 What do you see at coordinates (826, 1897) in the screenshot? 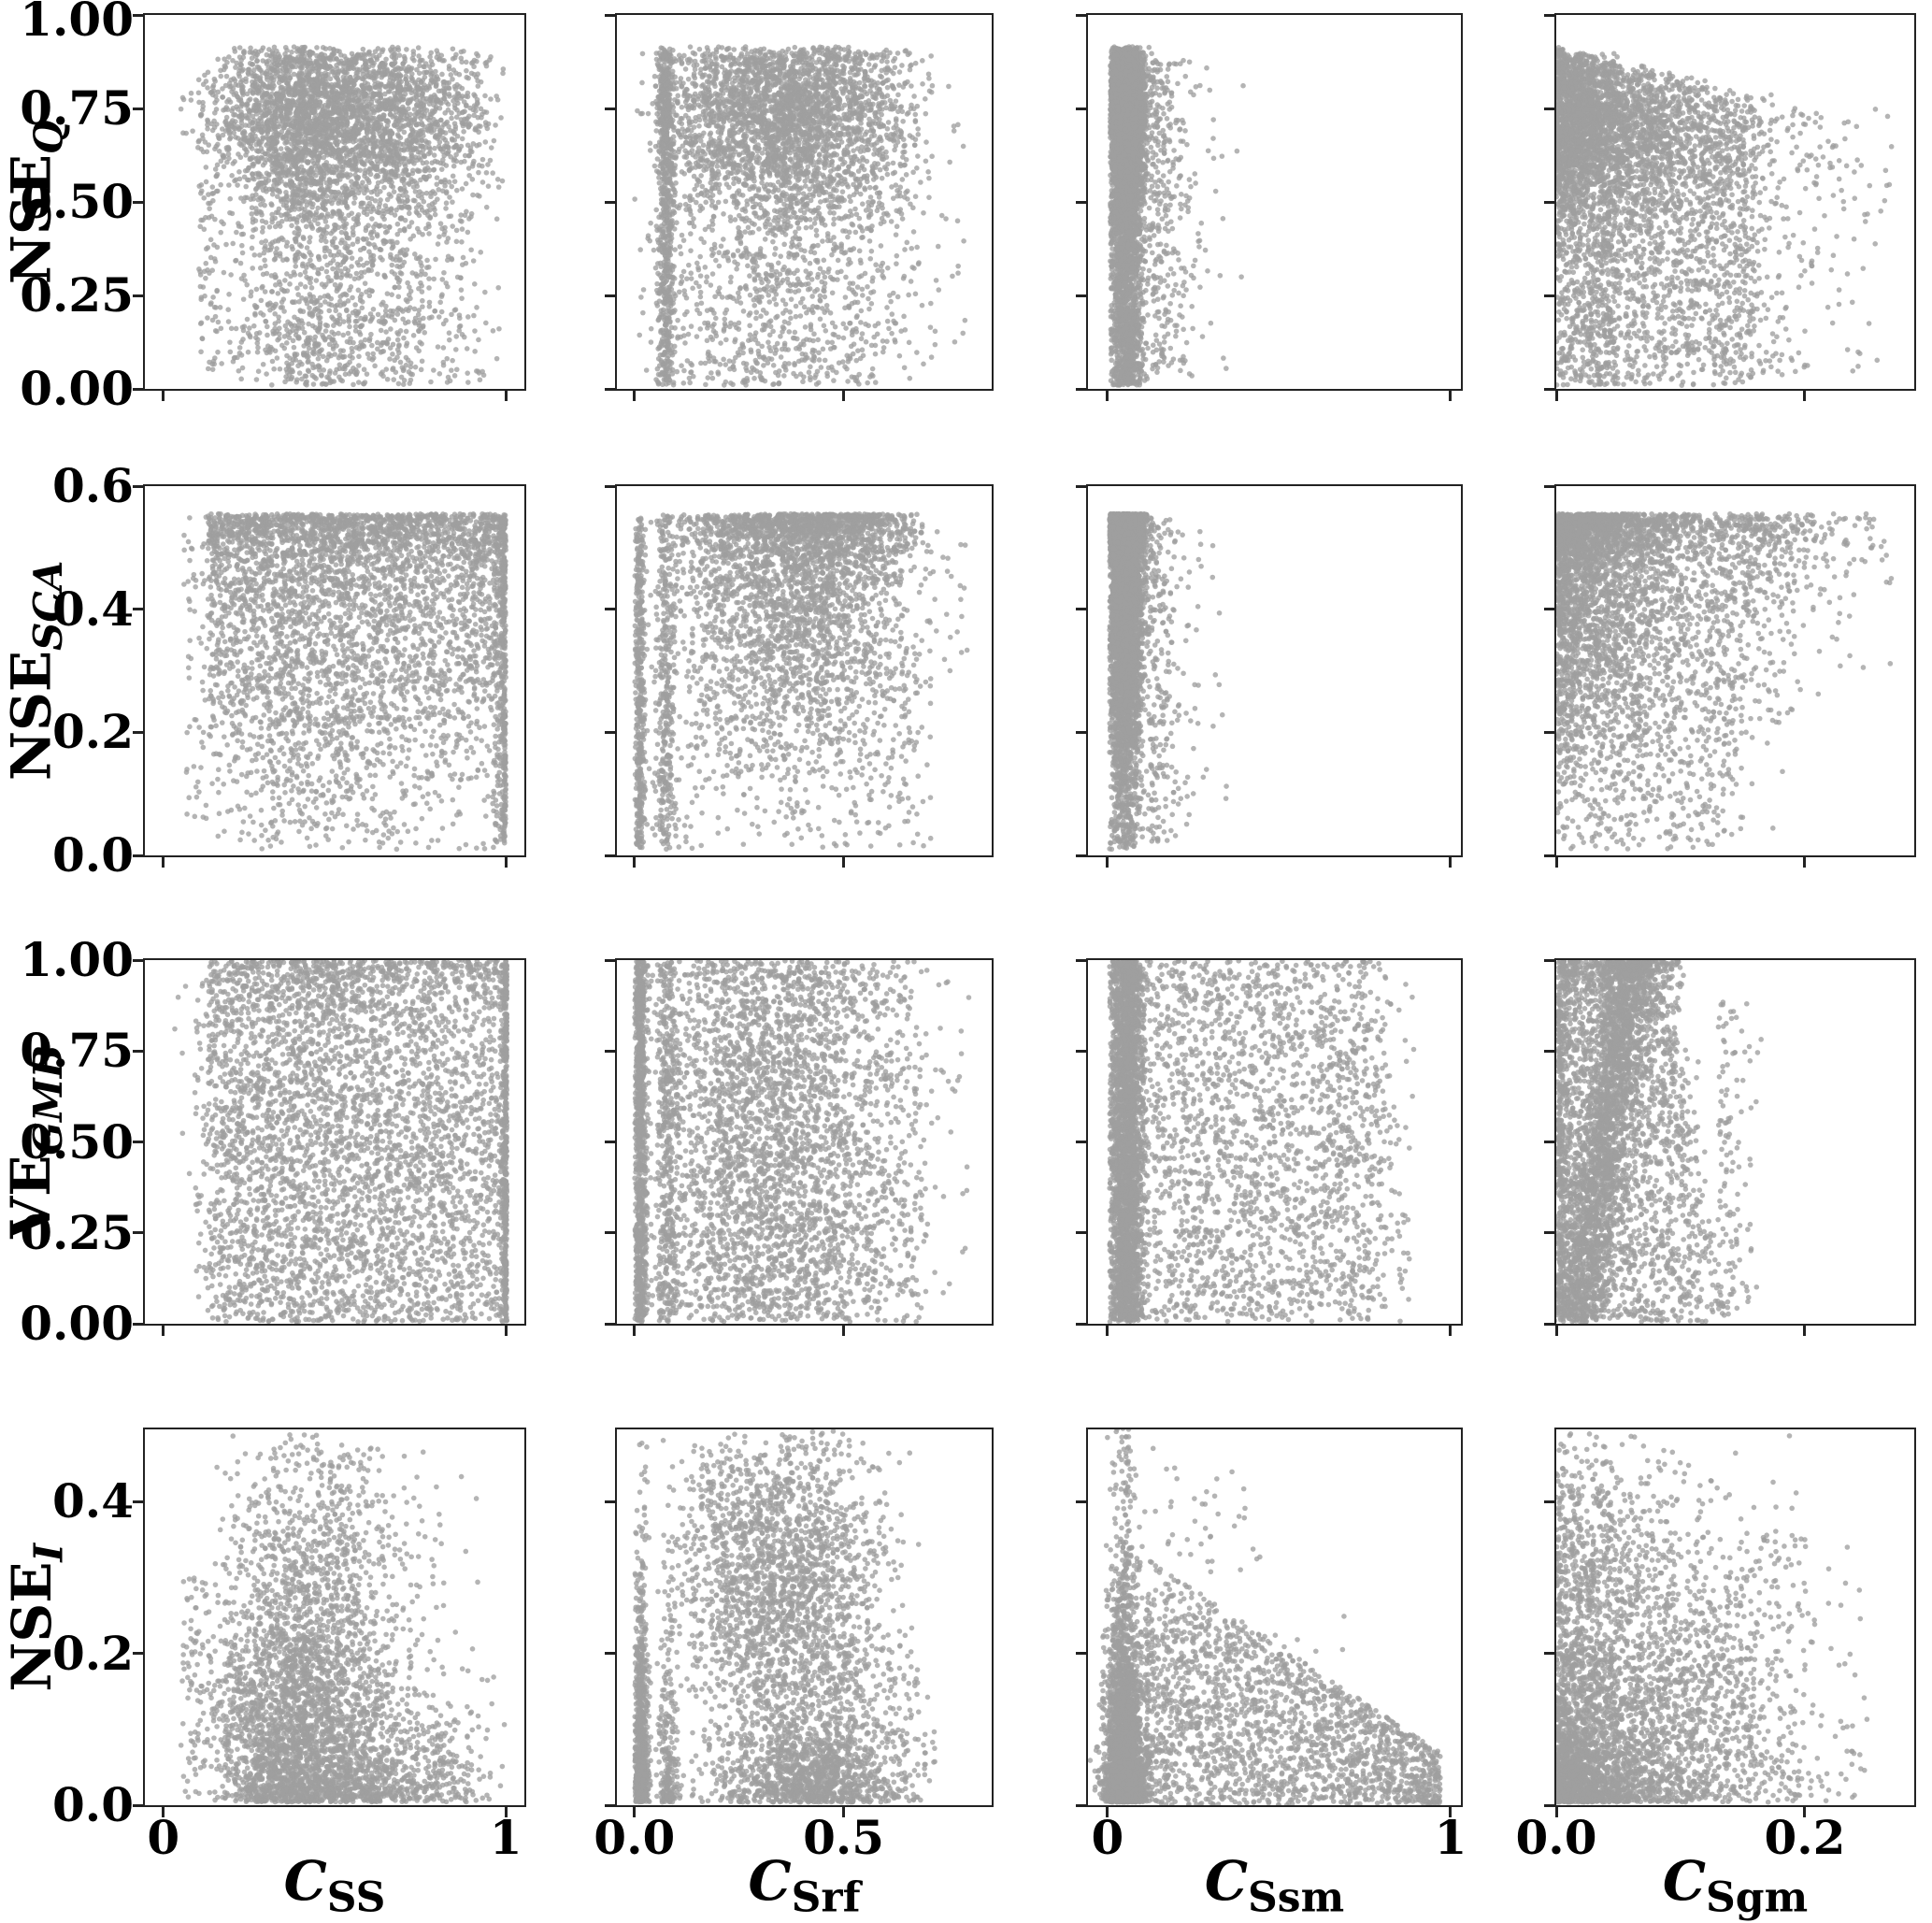
I see `param-subscript: Srf` at bounding box center [826, 1897].